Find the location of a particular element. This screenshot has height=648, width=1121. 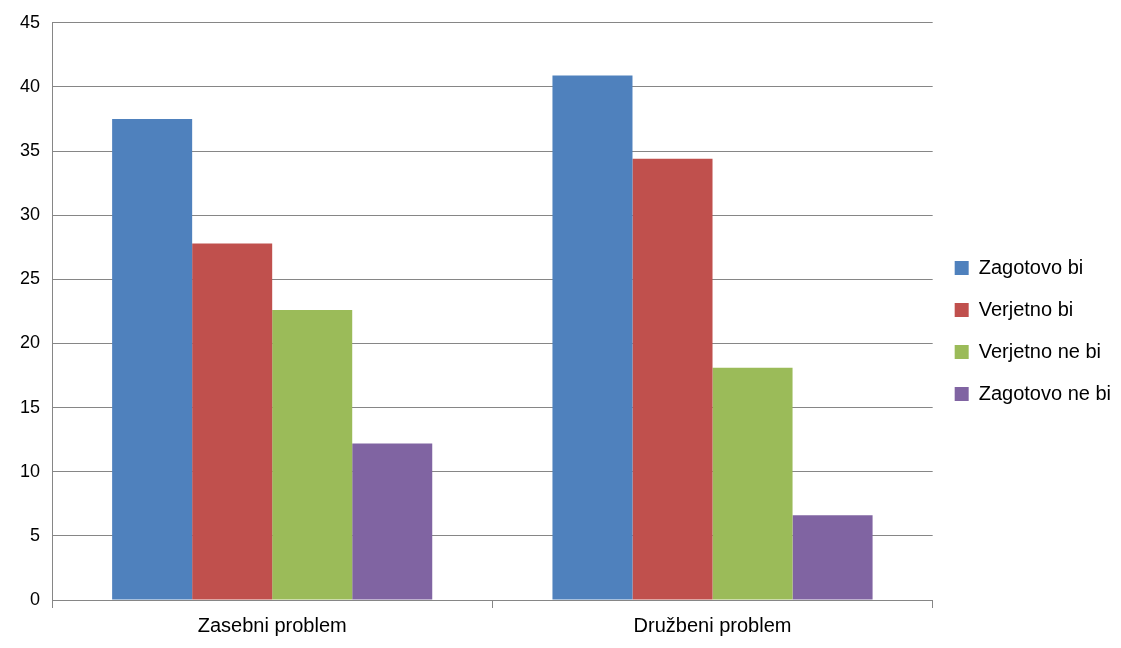

x-tick-label: Družbeni problem is located at coordinates (712, 624).